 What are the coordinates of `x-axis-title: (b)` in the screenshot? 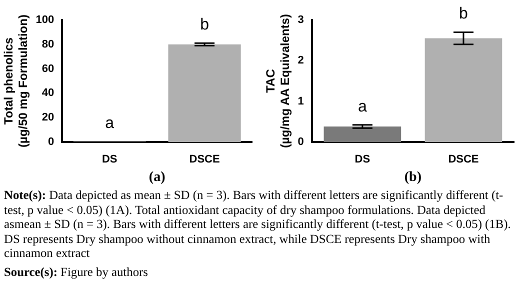 It's located at (413, 178).